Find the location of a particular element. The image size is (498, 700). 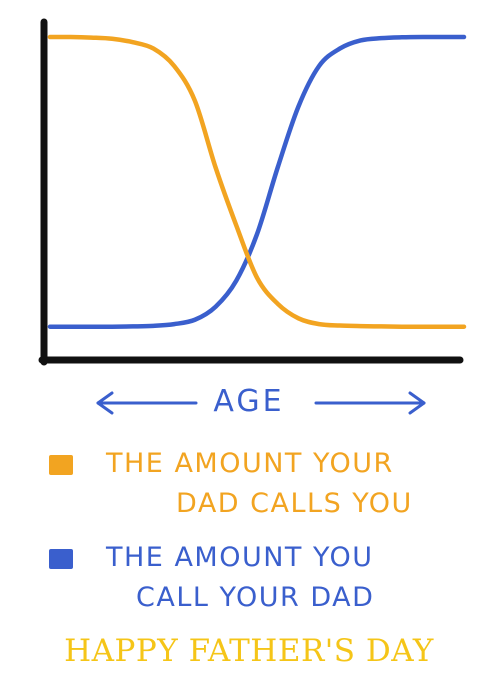

left-arrow-icon is located at coordinates (105, 403).